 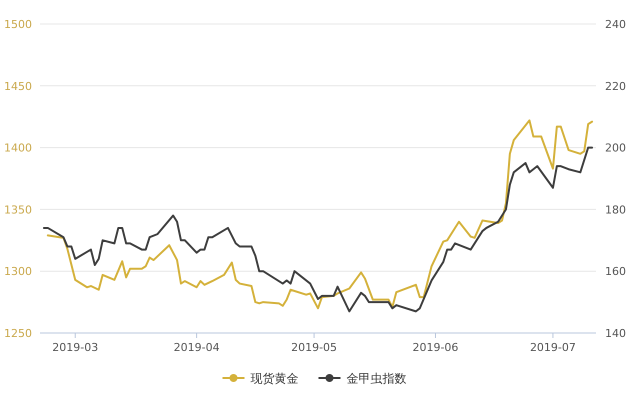 I want to click on y-tick-label: 1350, so click(x=18, y=209).